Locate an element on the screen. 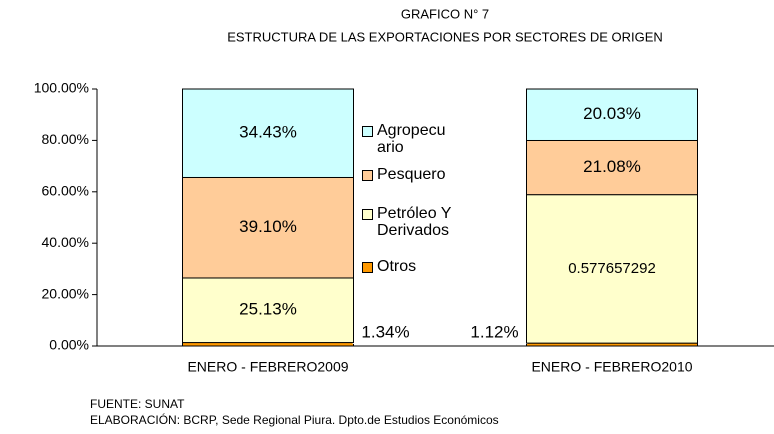 This screenshot has width=774, height=434. y-tick-label: 100.00% is located at coordinates (61, 88).